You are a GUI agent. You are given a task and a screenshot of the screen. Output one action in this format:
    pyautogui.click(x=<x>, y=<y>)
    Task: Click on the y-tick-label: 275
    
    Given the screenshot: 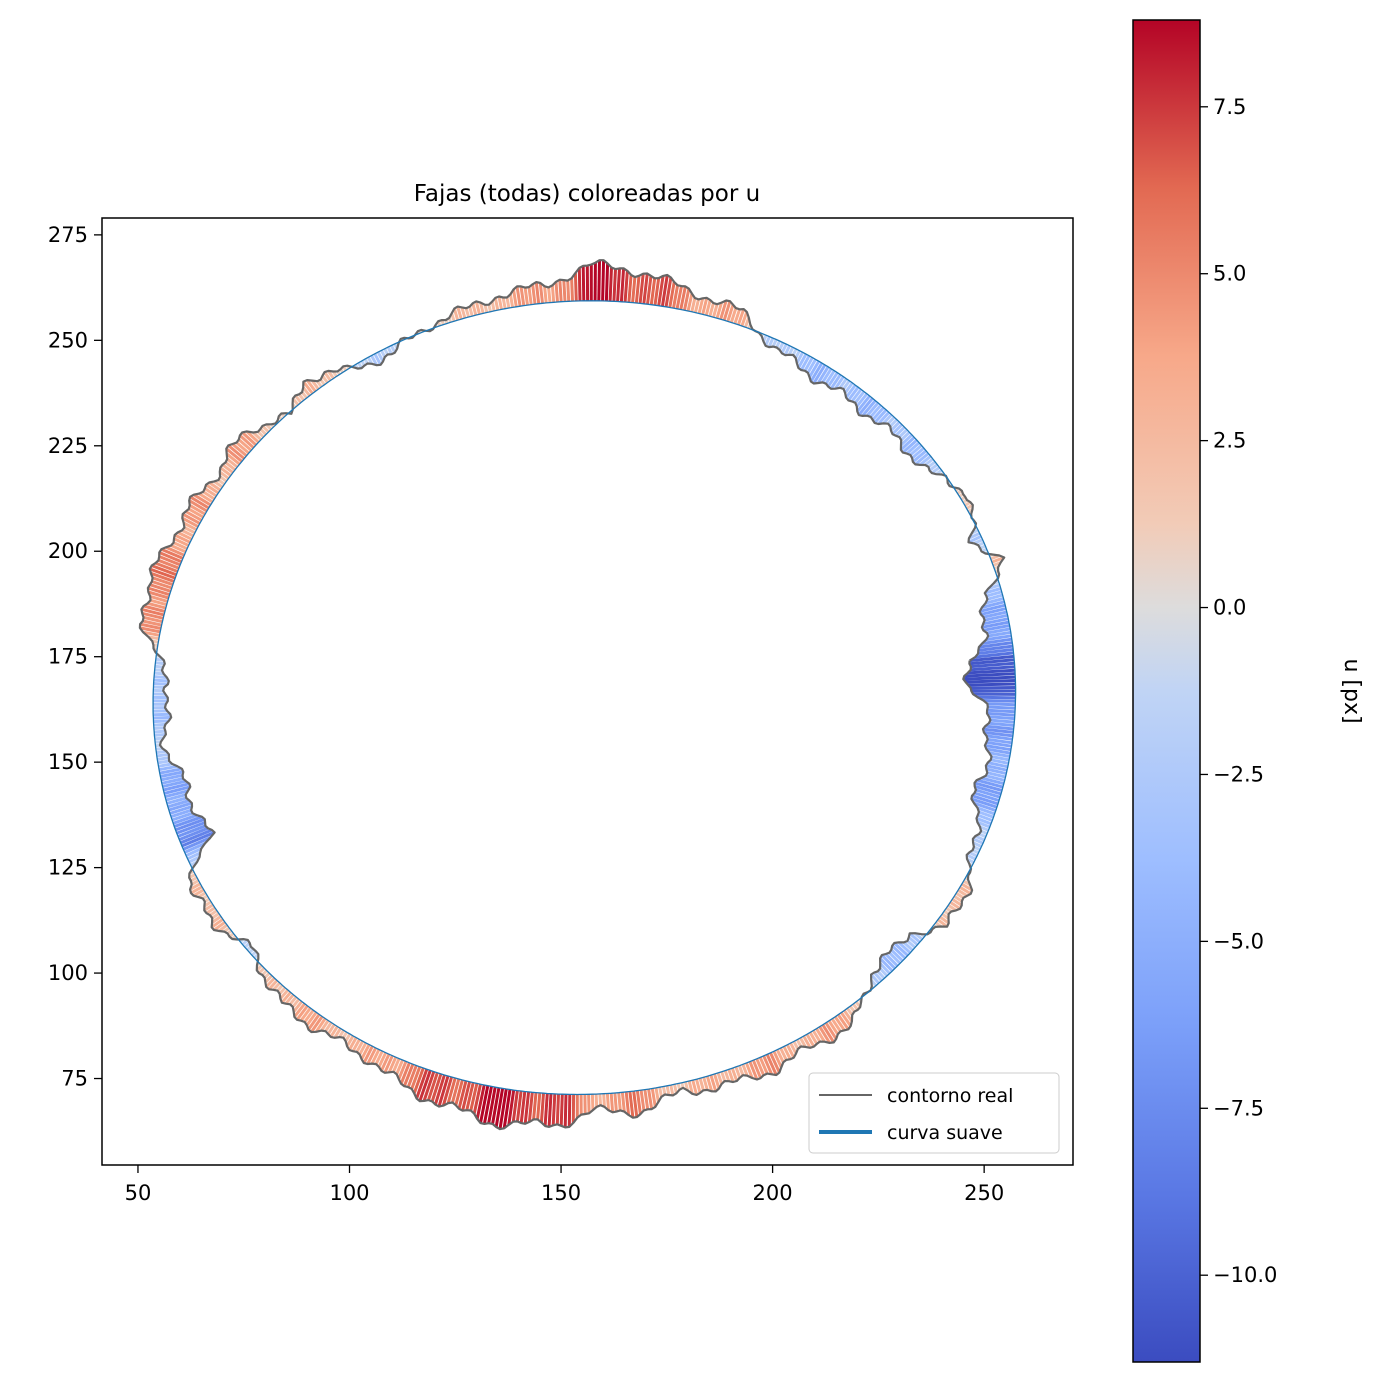 What is the action you would take?
    pyautogui.click(x=68, y=235)
    